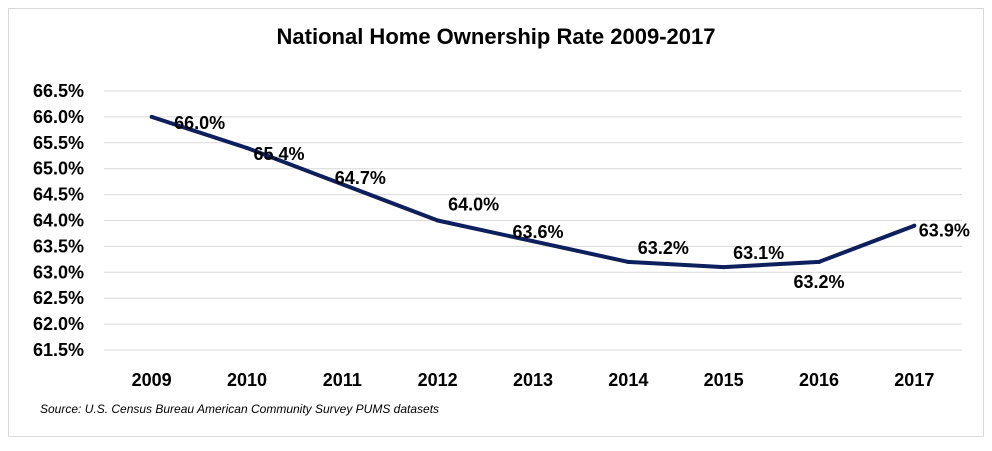  I want to click on data-label: 66.0%, so click(199, 123).